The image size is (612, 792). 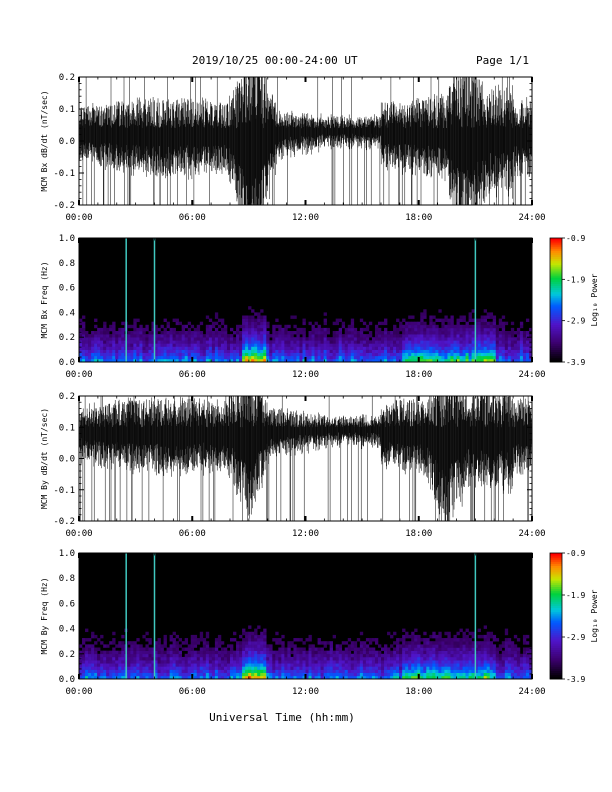 What do you see at coordinates (44, 615) in the screenshot?
I see `y-axis-label: MCM By Freq (Hz)` at bounding box center [44, 615].